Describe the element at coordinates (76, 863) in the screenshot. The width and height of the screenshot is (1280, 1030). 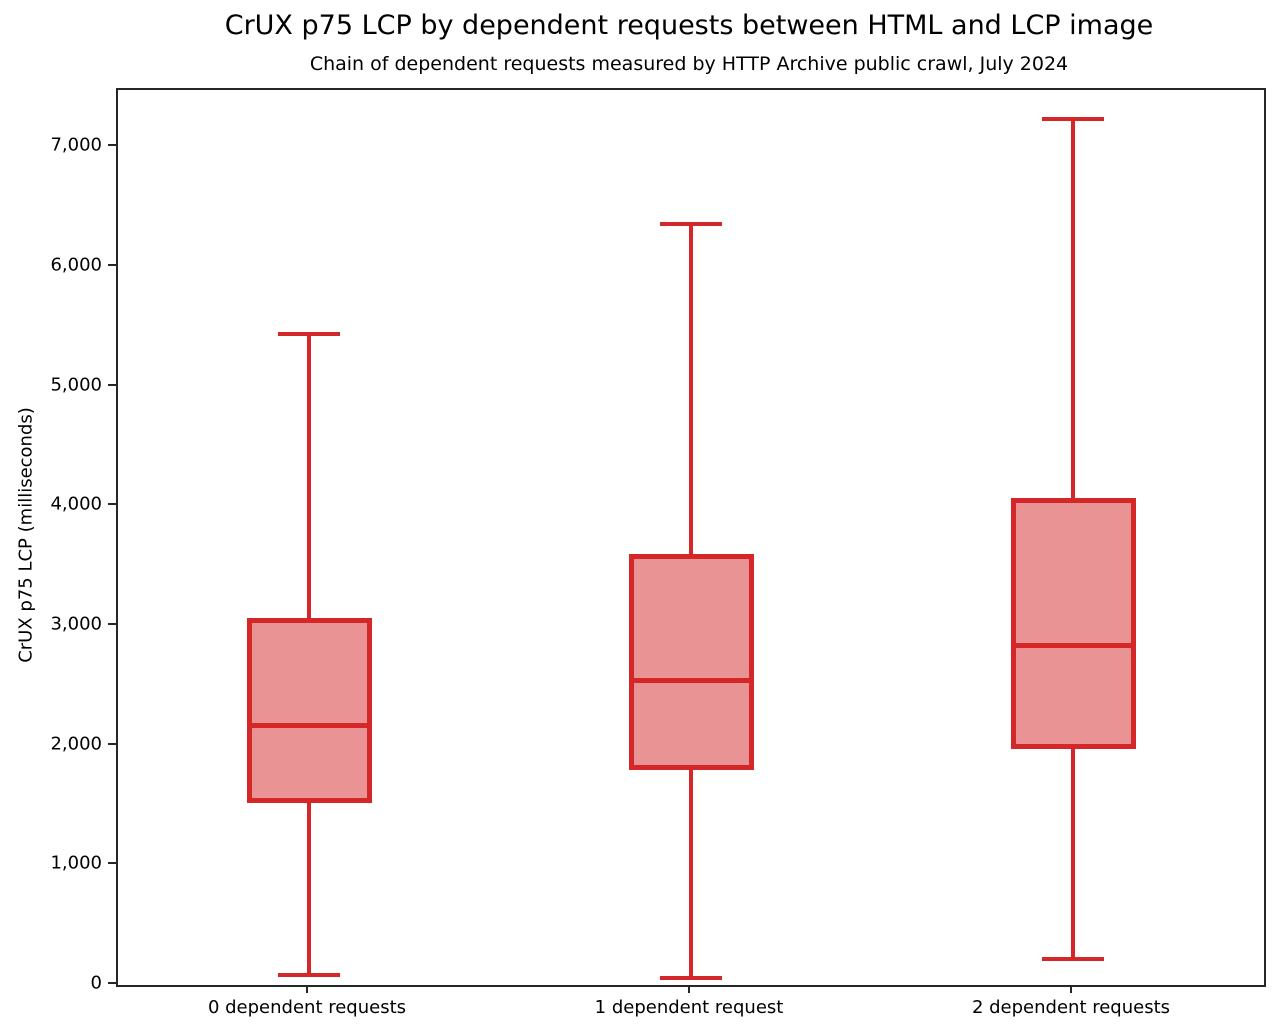
I see `y-tick-label: 1,000` at that location.